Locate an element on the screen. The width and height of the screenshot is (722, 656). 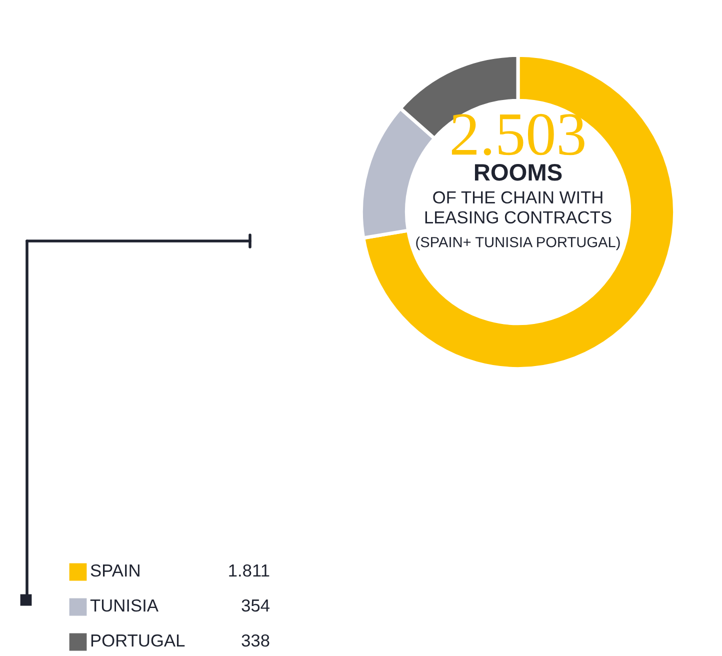
data-label: 338 is located at coordinates (256, 640).